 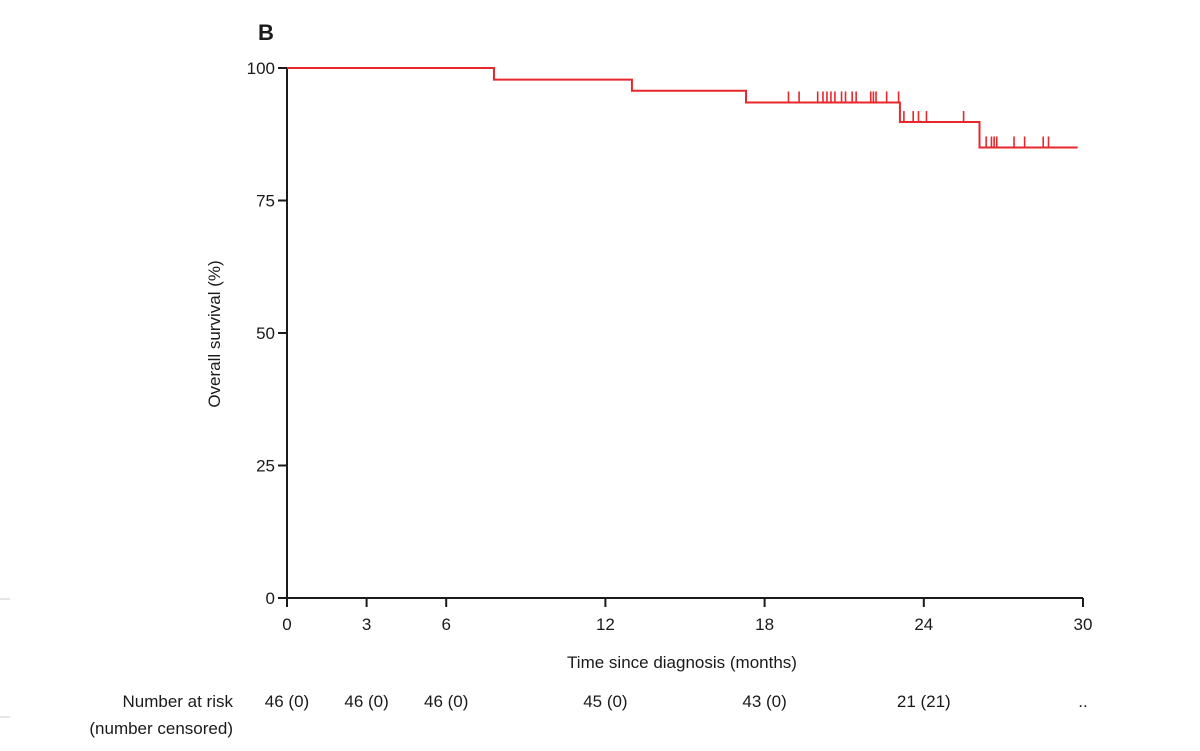 What do you see at coordinates (286, 624) in the screenshot?
I see `x-tick-label: 0` at bounding box center [286, 624].